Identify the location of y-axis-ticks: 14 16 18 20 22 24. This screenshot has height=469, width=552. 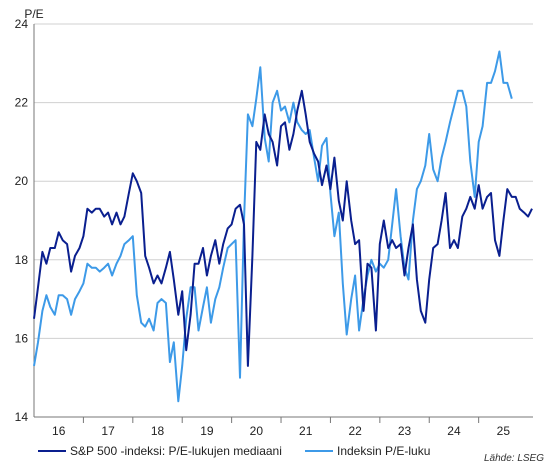
(22, 220).